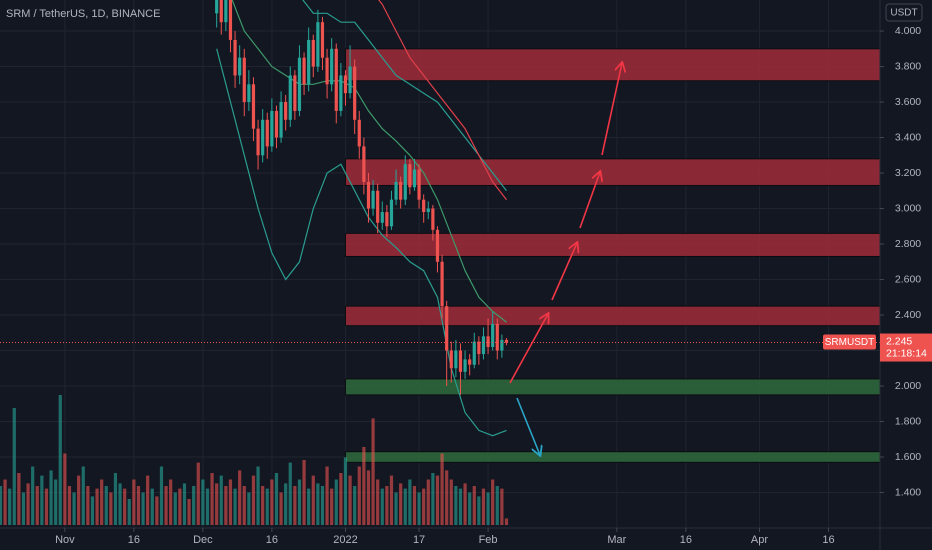  What do you see at coordinates (908, 208) in the screenshot?
I see `y-tick-label: 3.000` at bounding box center [908, 208].